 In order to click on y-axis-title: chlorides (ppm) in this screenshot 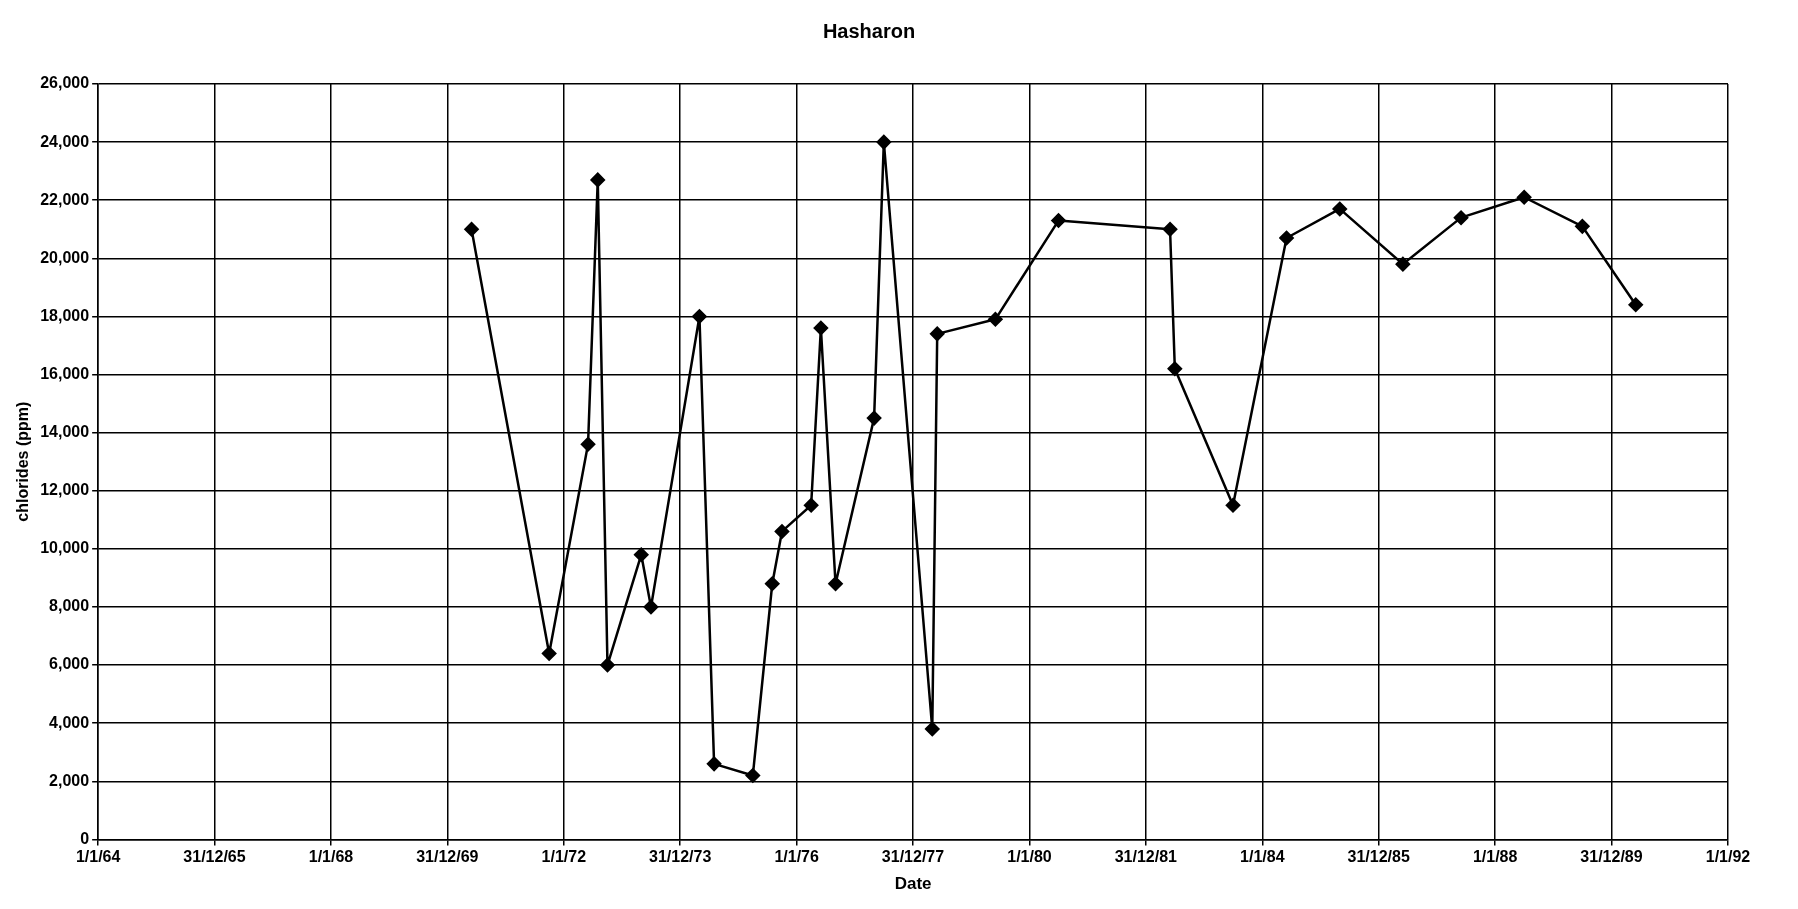, I will do `click(23, 461)`.